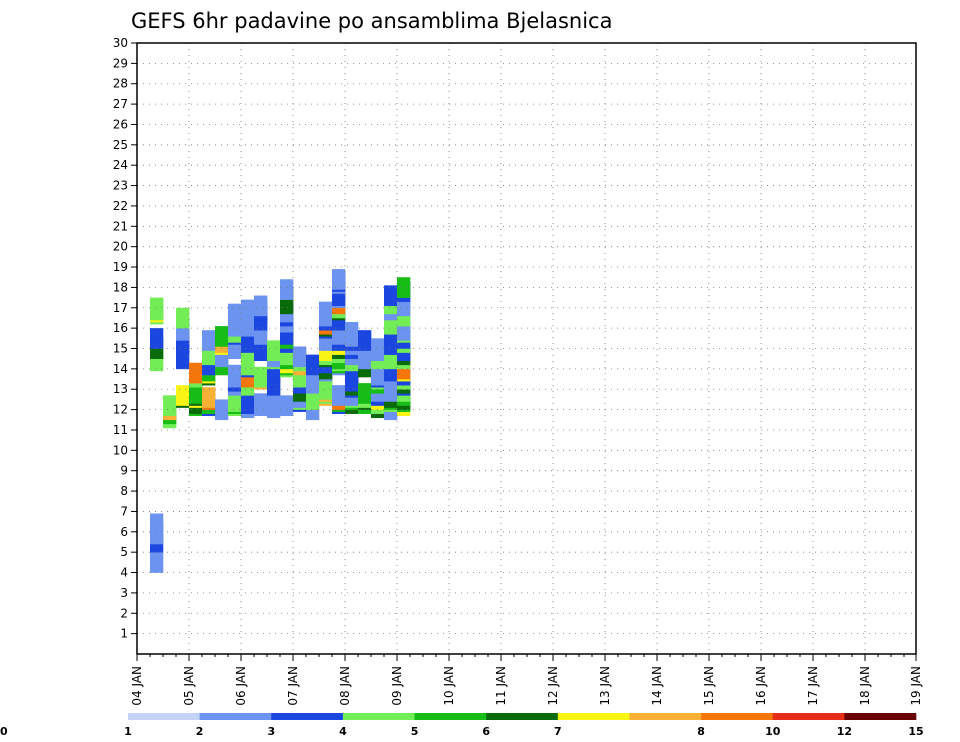  I want to click on colorbar-label: 8, so click(701, 731).